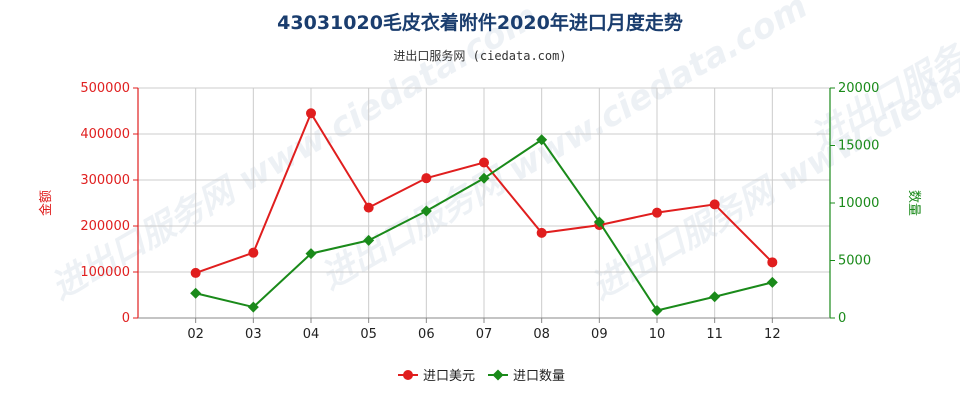  I want to click on x-tick-label: 07, so click(484, 334).